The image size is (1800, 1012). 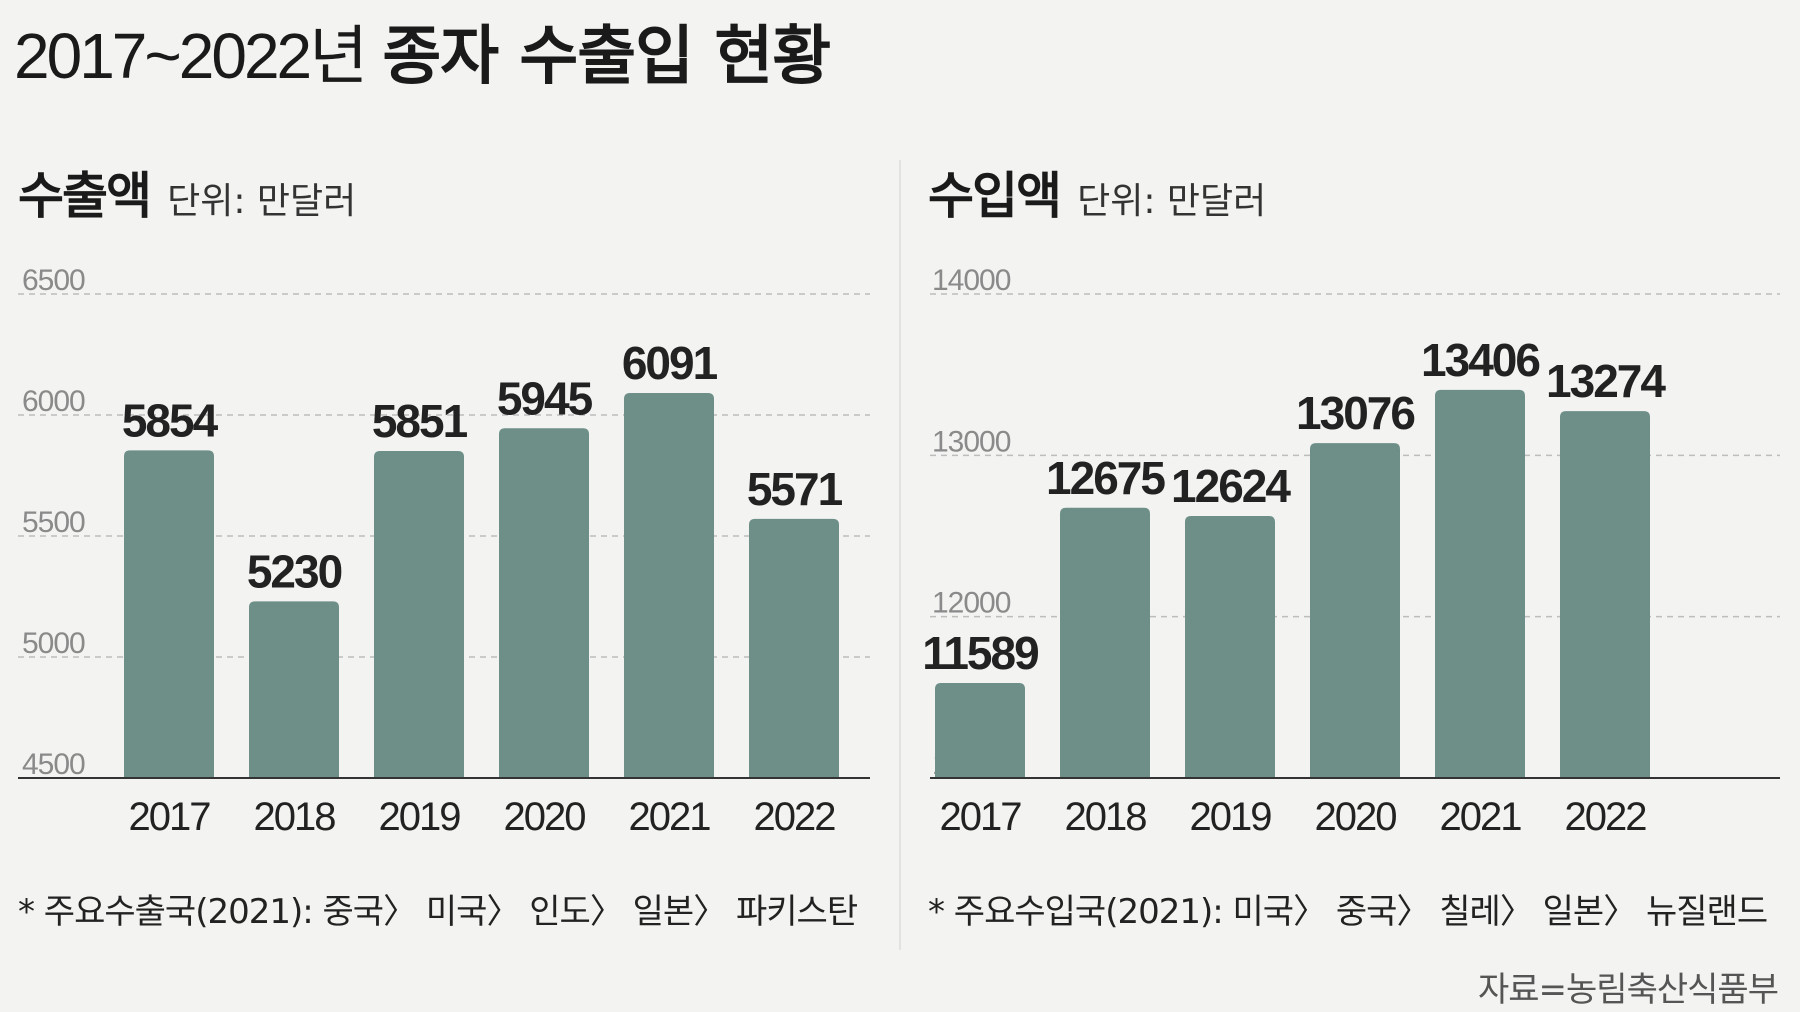 I want to click on data-label: 13076, so click(x=1355, y=413).